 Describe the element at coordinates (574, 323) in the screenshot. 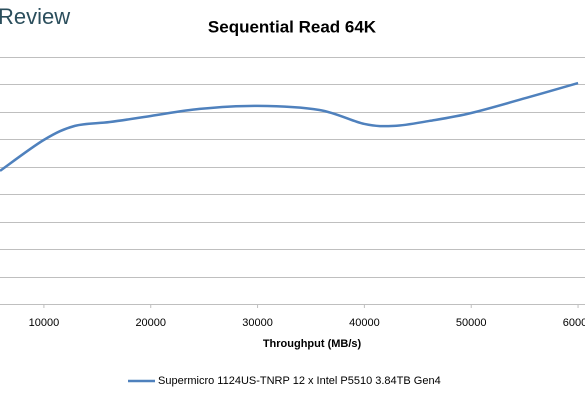

I see `x-tick-label: 60000` at that location.